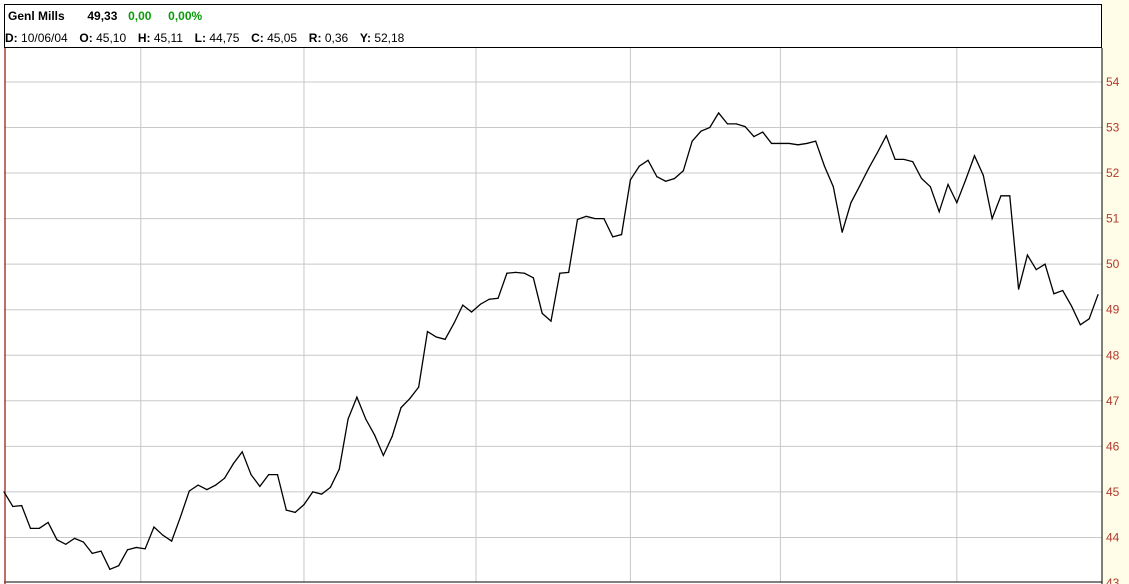 This screenshot has height=584, width=1129. I want to click on y-tick-label: 50, so click(1113, 264).